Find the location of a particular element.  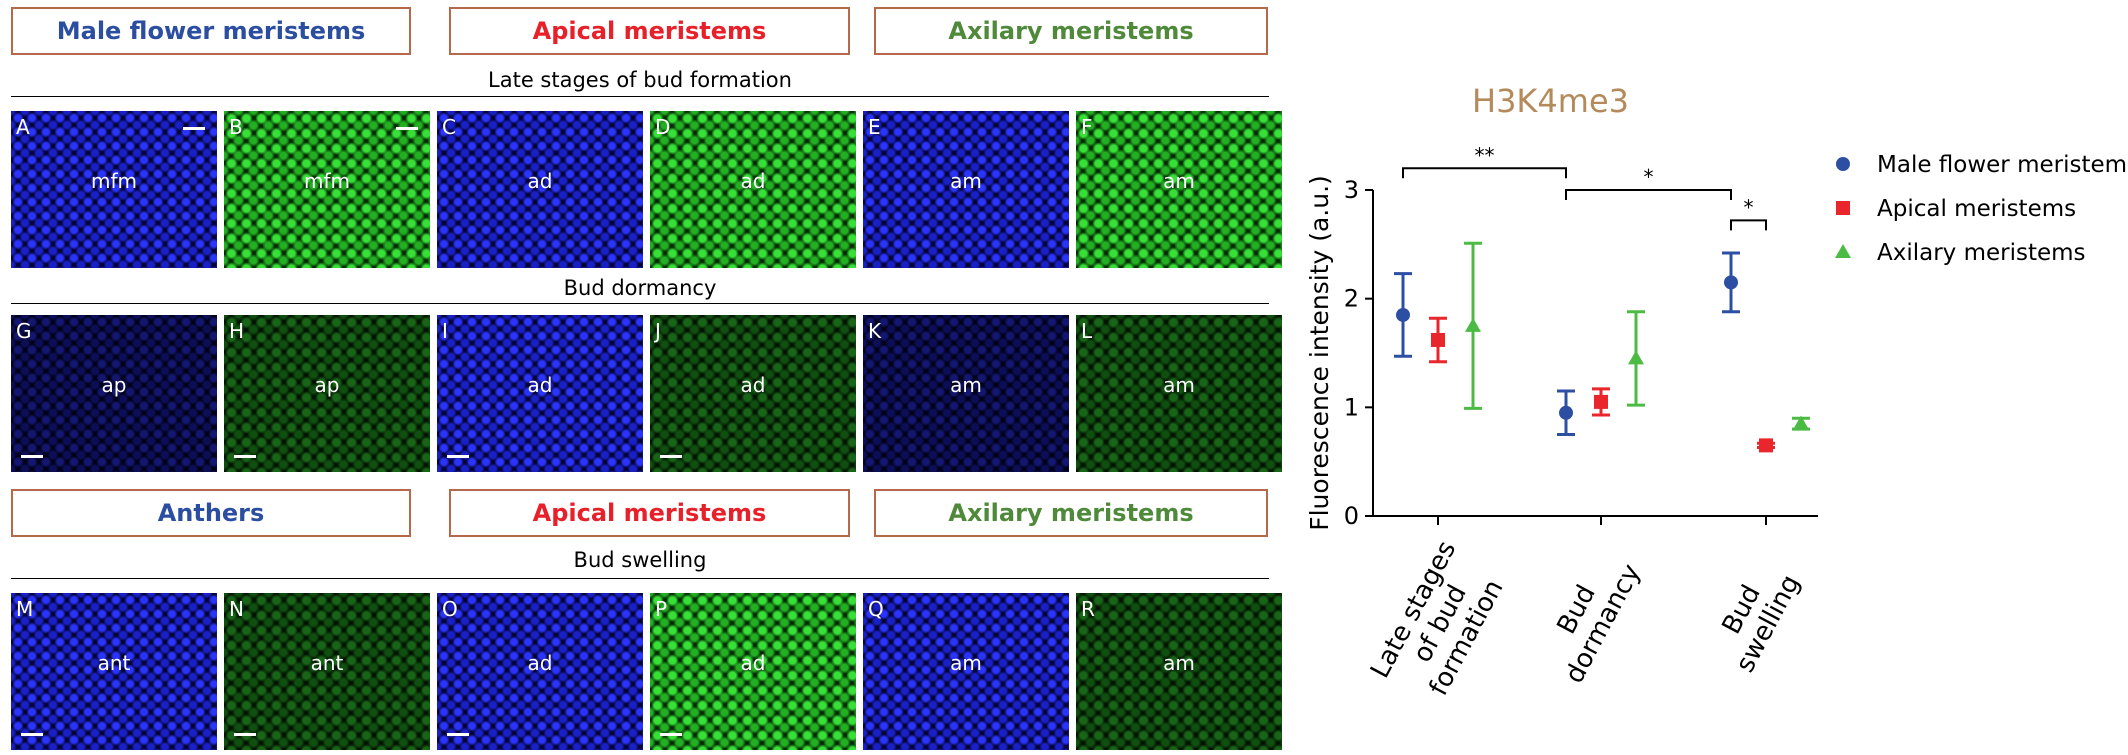

legend-label: Apical meristems is located at coordinates (1976, 209).